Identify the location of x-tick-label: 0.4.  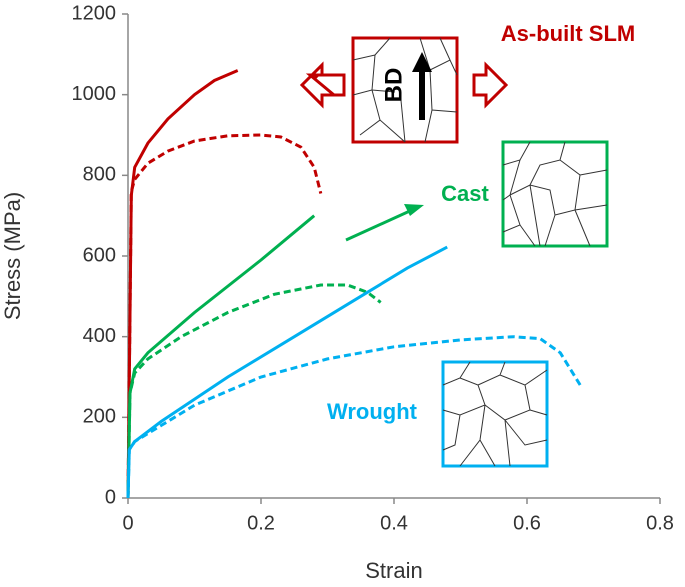
(394, 523).